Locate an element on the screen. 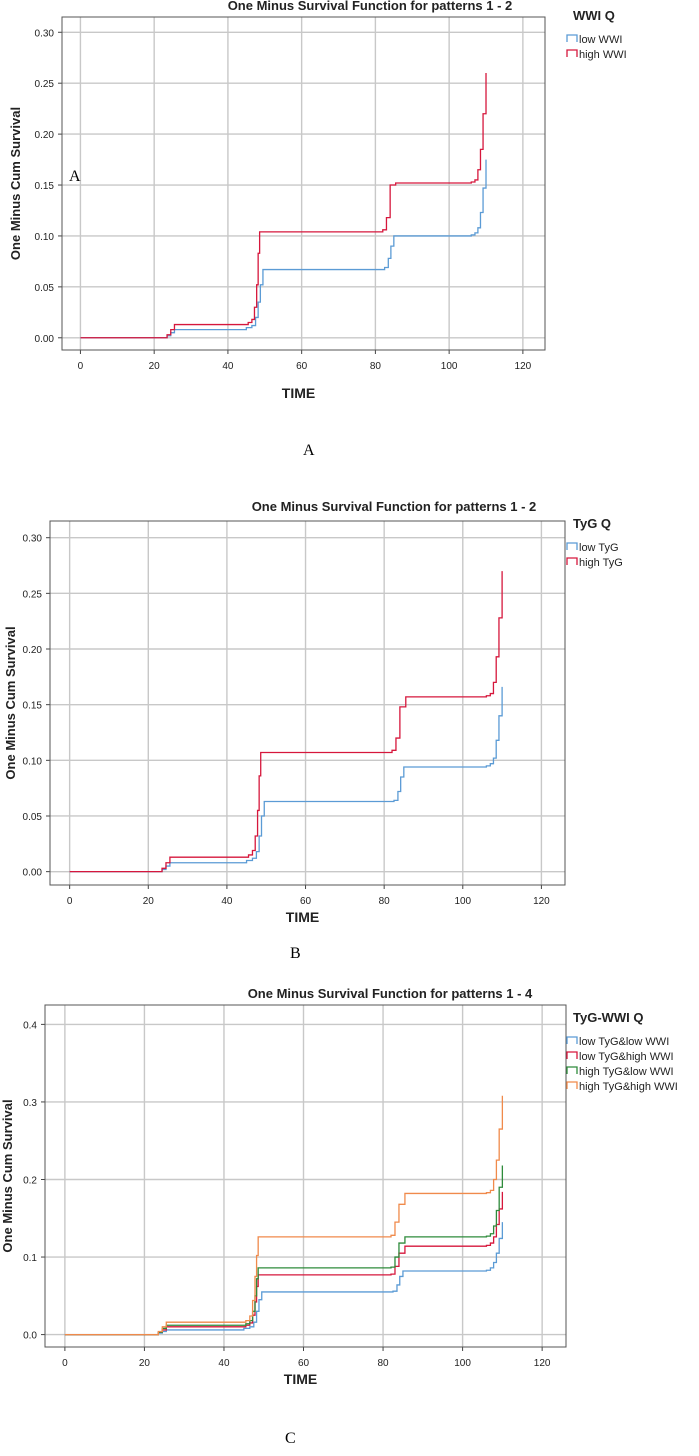 This screenshot has width=699, height=1456. y-tick-label: 0.4 is located at coordinates (30, 1025).